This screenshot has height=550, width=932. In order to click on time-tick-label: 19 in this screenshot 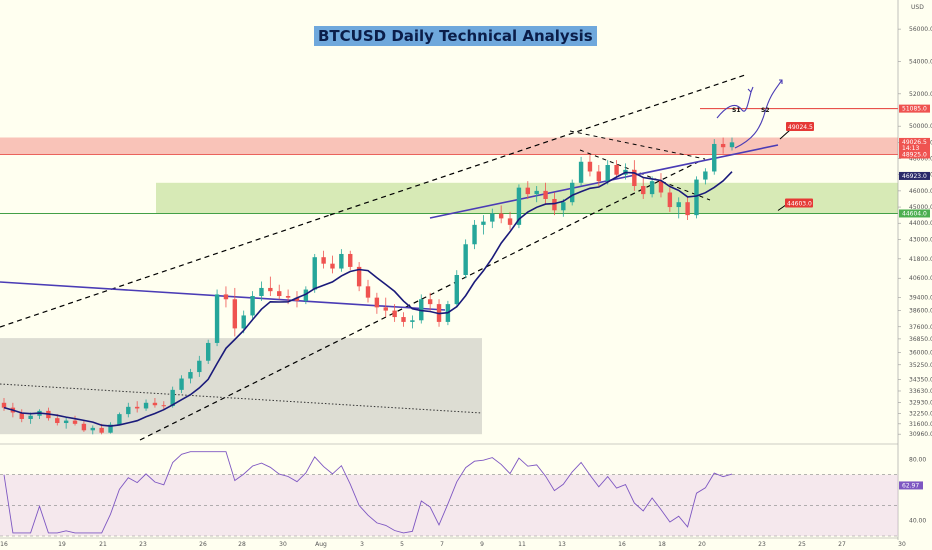, I will do `click(62, 544)`.